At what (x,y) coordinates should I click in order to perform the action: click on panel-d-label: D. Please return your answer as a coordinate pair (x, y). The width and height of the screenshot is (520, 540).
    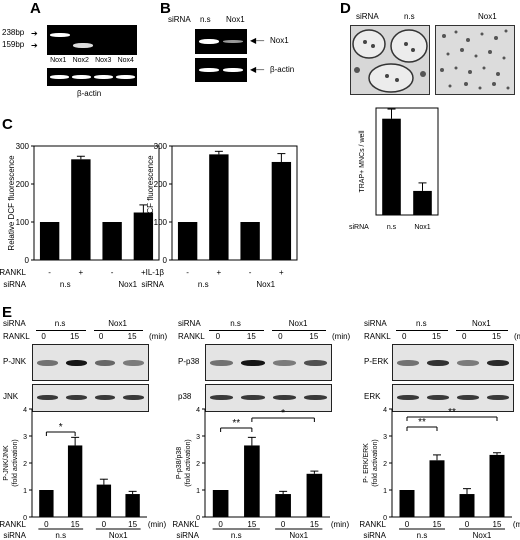
    Looking at the image, I should click on (345, 8).